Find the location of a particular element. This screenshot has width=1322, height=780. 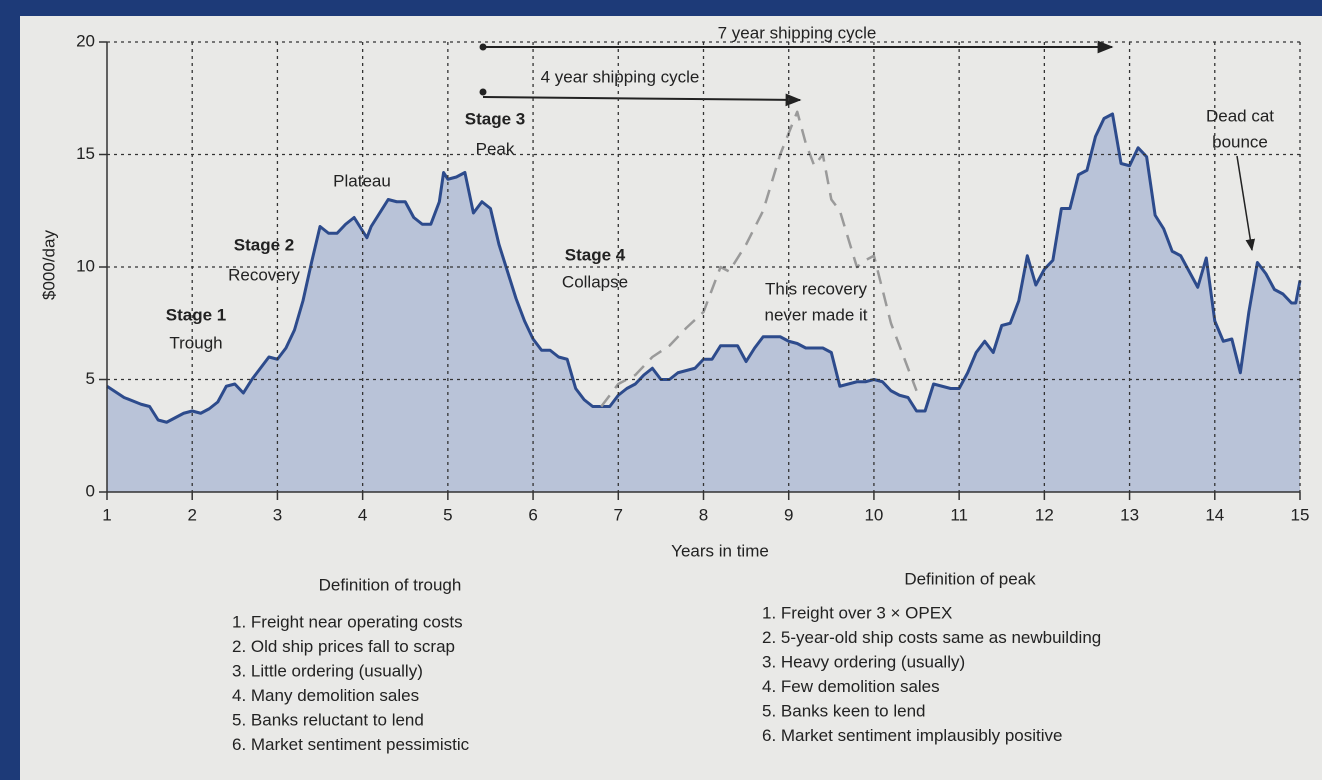

x-tick-label: 15 is located at coordinates (1300, 514).